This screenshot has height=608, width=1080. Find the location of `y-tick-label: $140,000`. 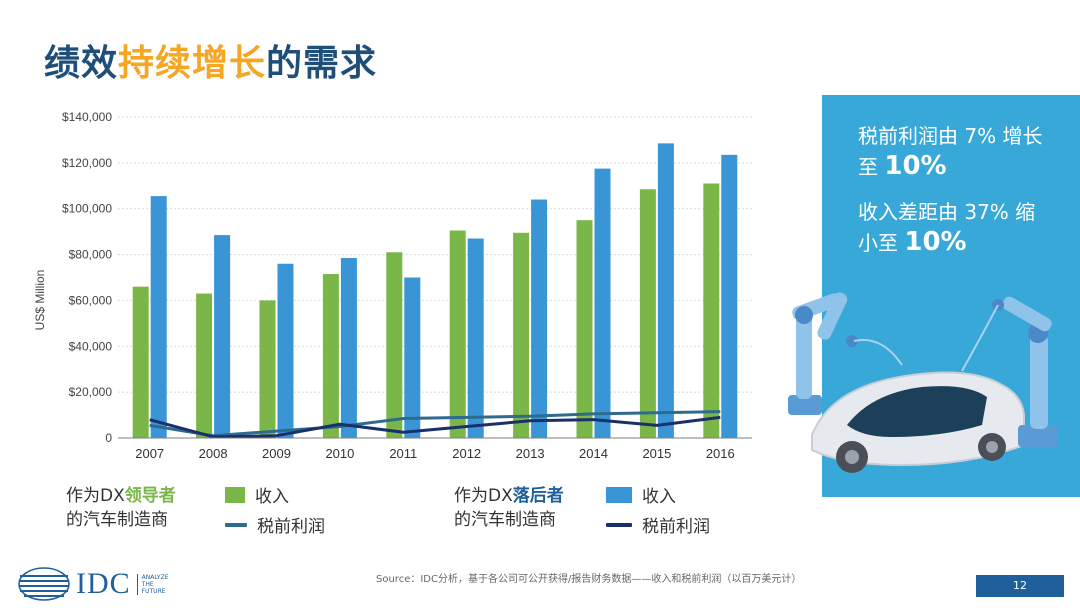

y-tick-label: $140,000 is located at coordinates (87, 117).